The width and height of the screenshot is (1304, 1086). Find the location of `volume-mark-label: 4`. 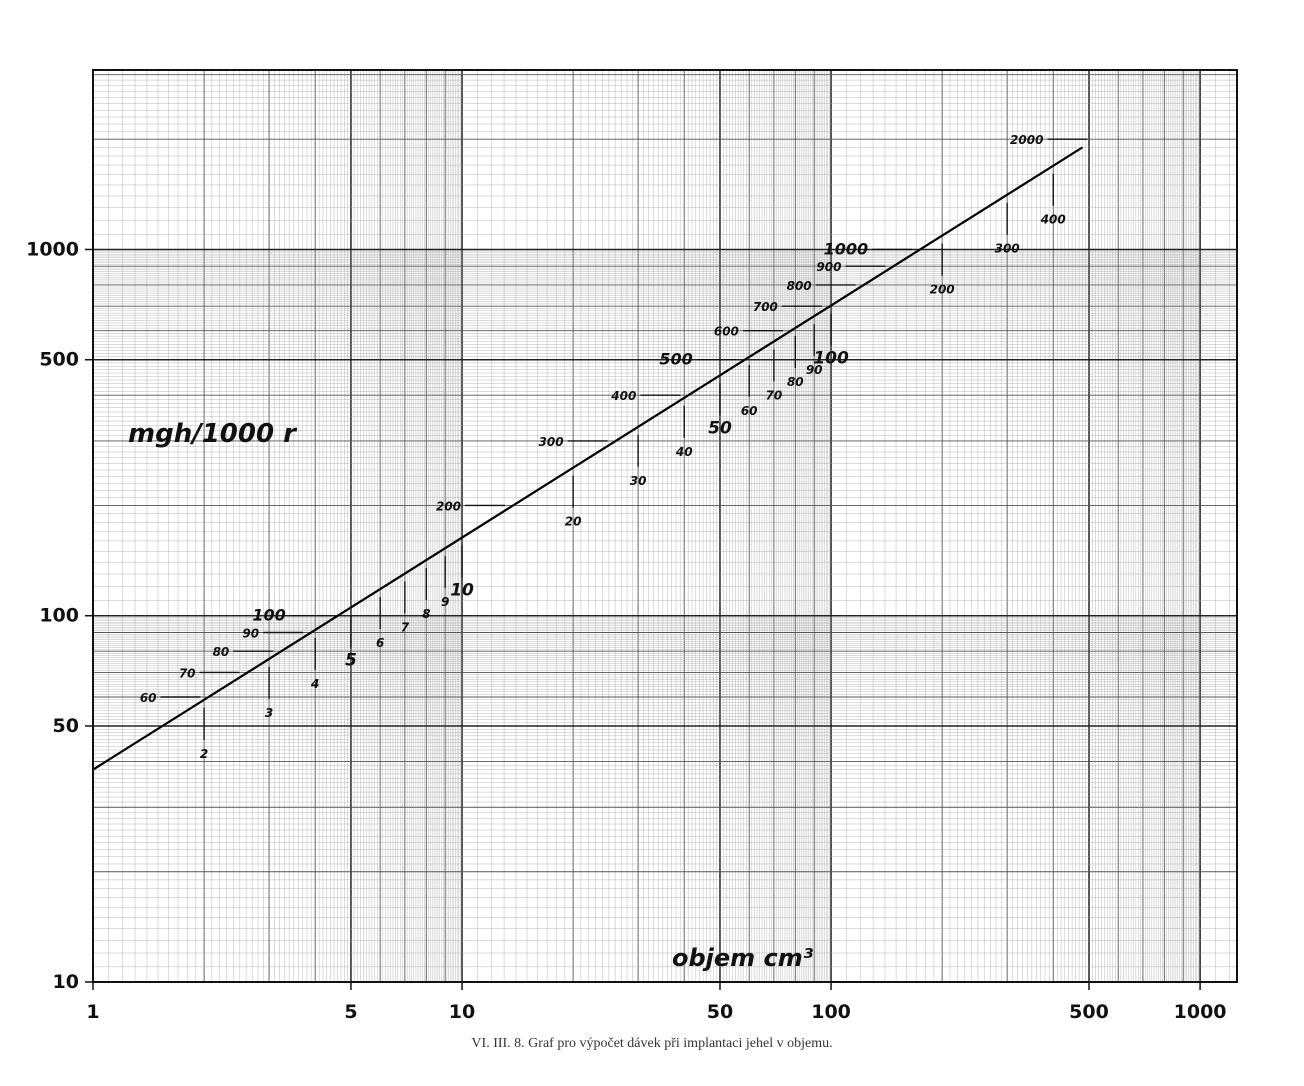

volume-mark-label: 4 is located at coordinates (314, 684).